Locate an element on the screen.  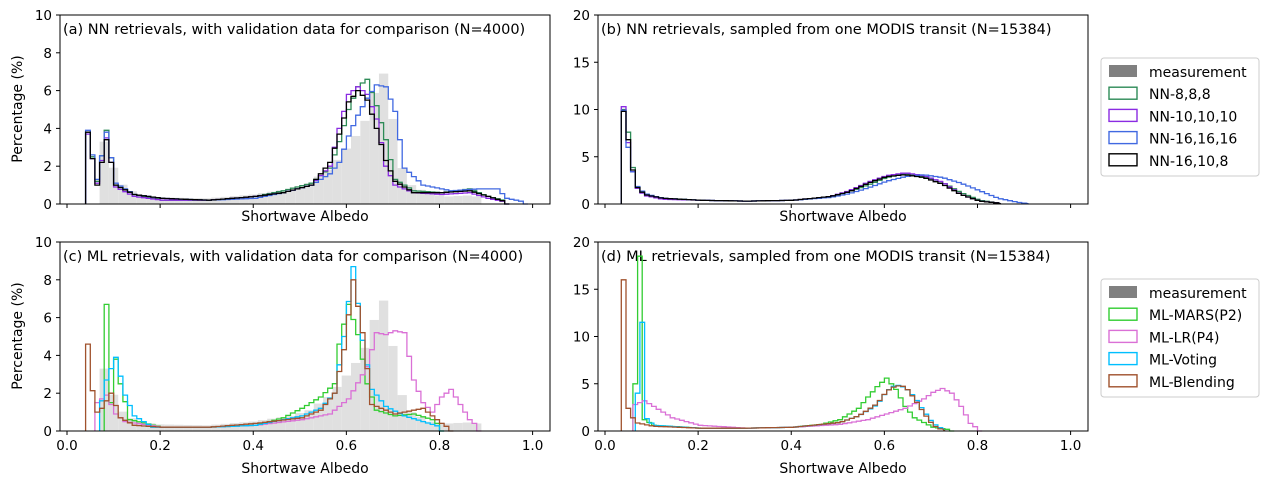
series-line-ml-mars-p2- is located at coordinates (793, 343).